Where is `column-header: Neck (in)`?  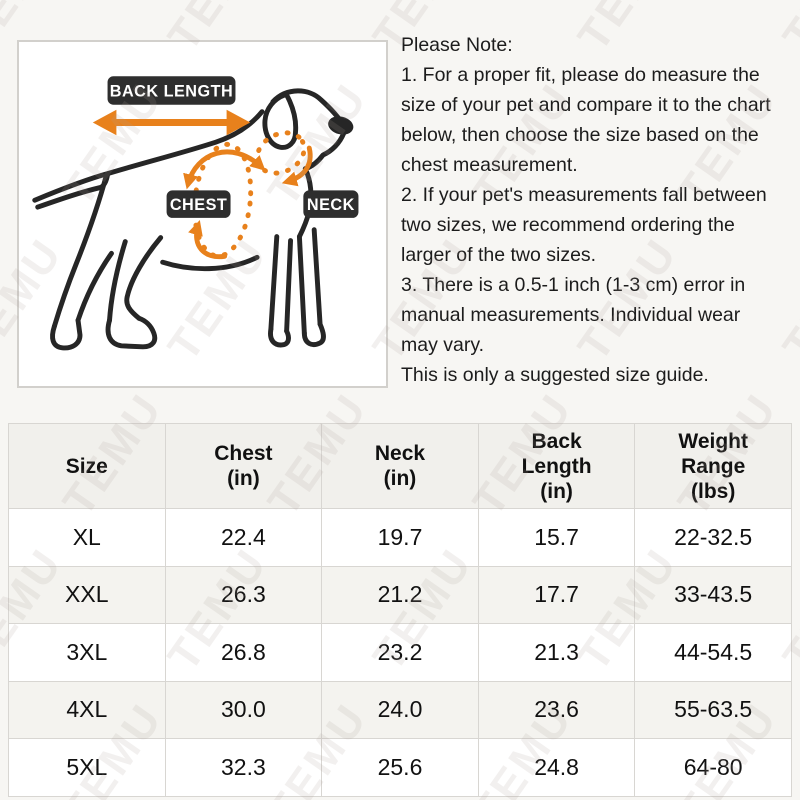 column-header: Neck (in) is located at coordinates (400, 466).